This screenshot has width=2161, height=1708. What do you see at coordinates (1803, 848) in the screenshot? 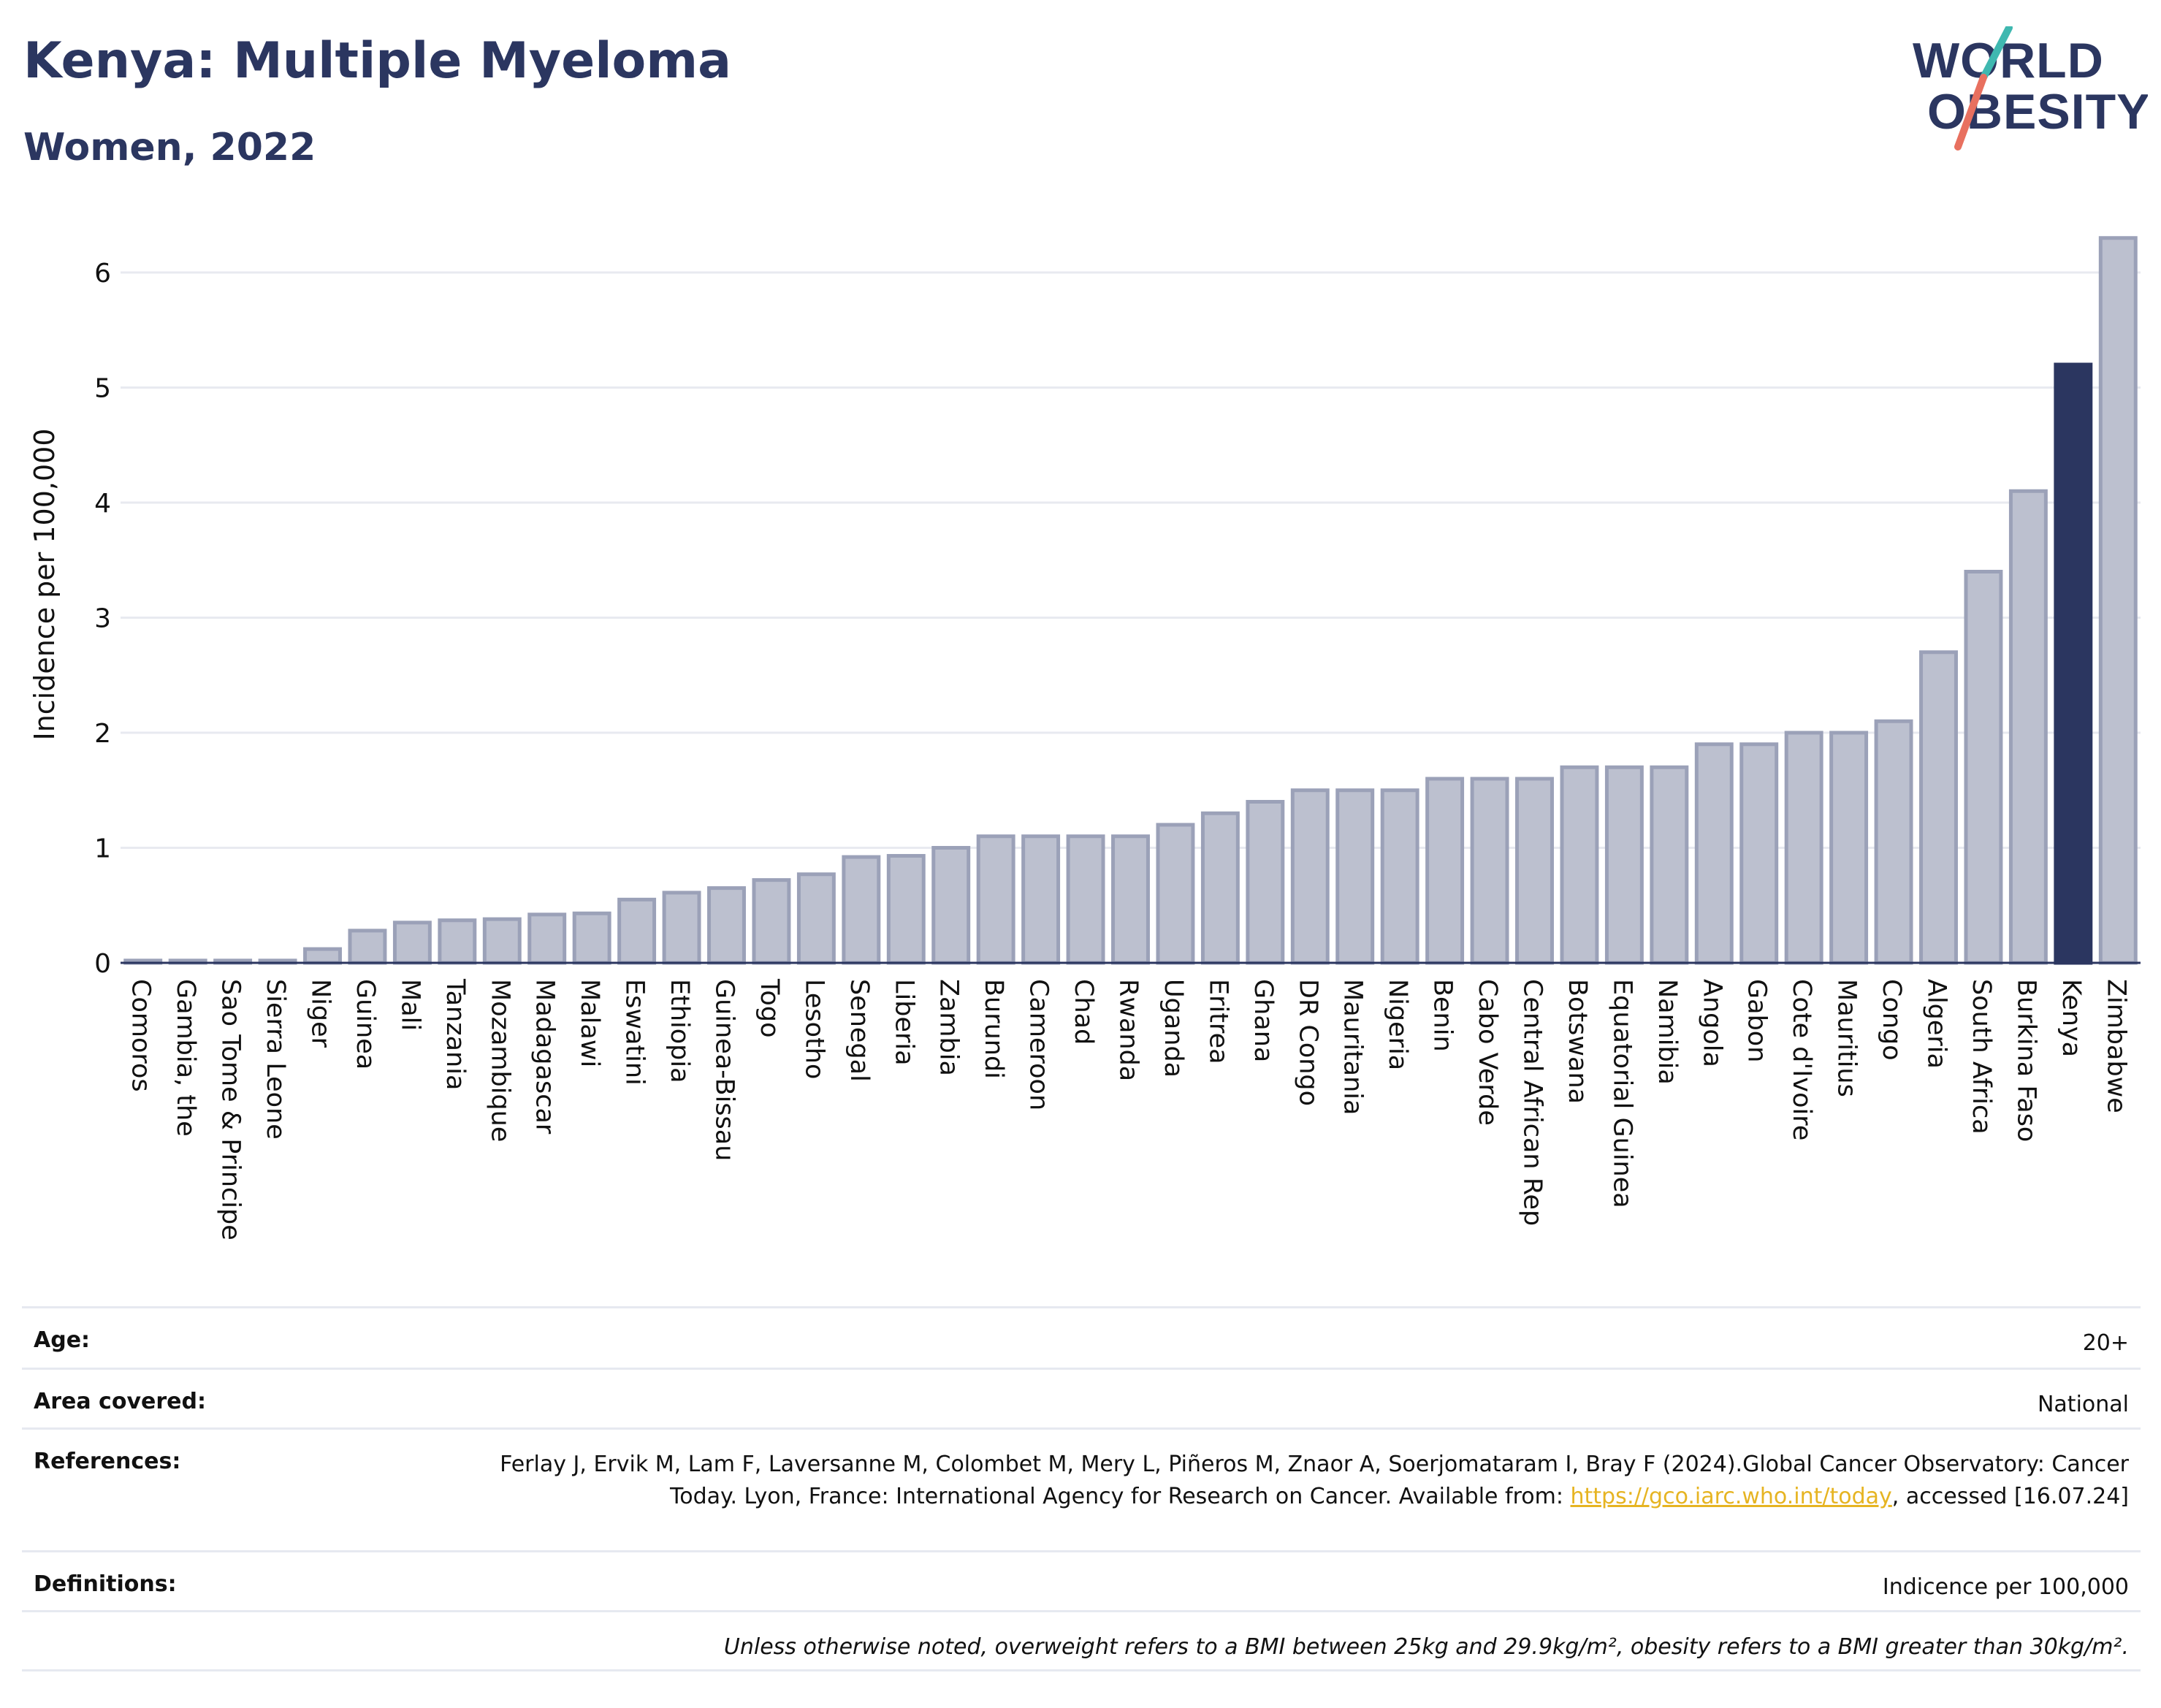
I see `bar-cote-d-ivoire` at bounding box center [1803, 848].